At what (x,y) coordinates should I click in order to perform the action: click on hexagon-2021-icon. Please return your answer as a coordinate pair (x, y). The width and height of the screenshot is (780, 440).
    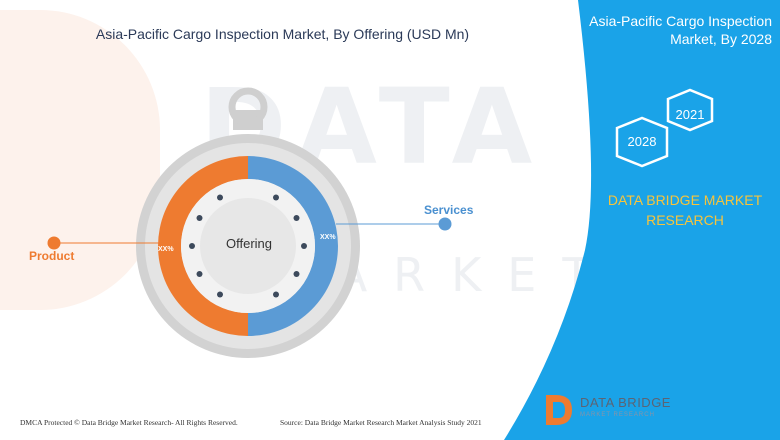
    Looking at the image, I should click on (690, 110).